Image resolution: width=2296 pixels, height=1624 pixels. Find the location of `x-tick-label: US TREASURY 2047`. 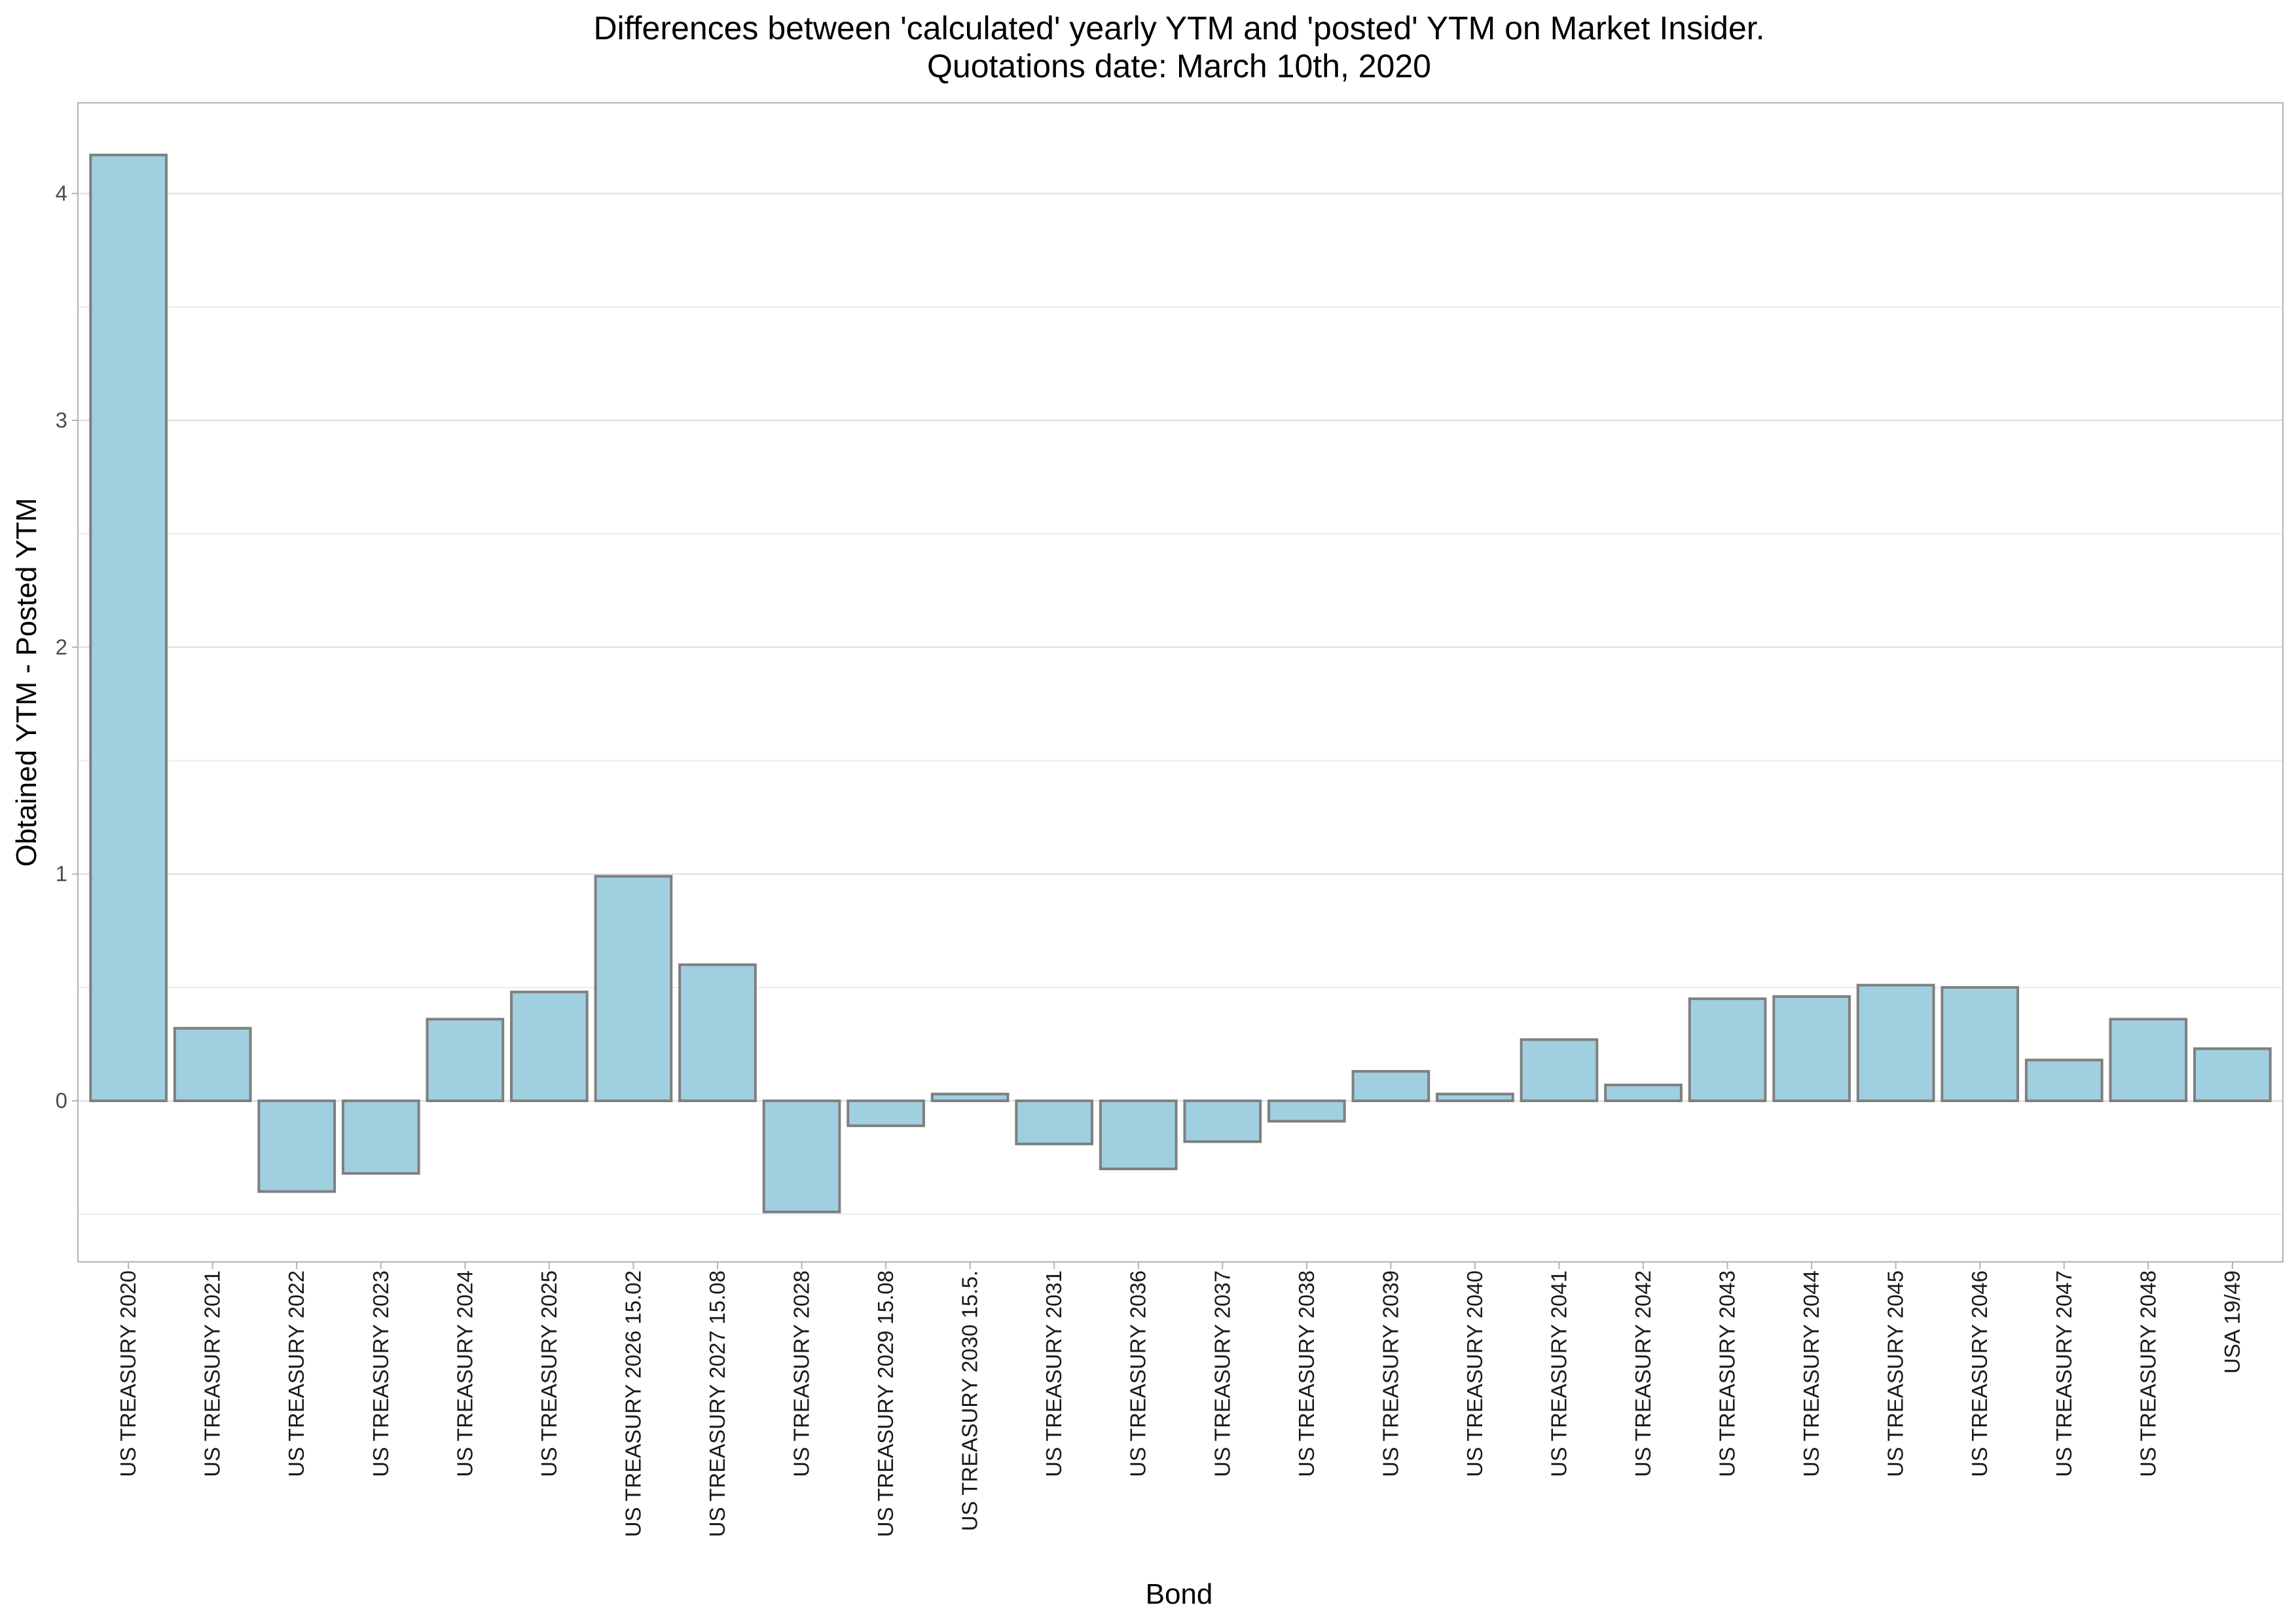

x-tick-label: US TREASURY 2047 is located at coordinates (2064, 1373).